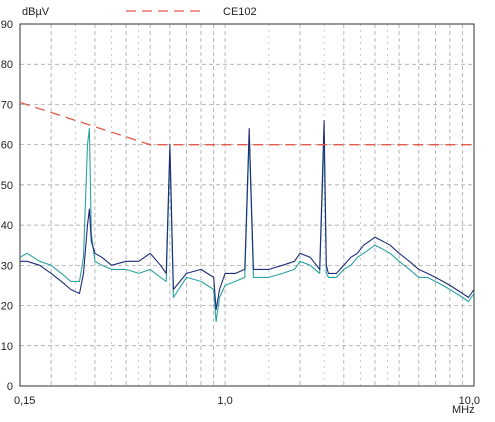 This screenshot has width=495, height=422. I want to click on limit-line, so click(246, 123).